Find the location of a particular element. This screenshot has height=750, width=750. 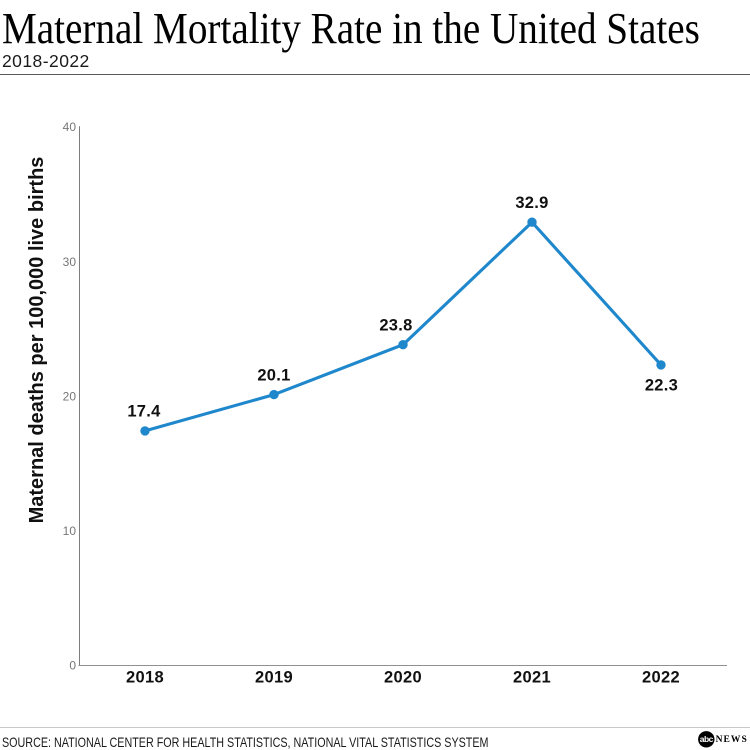

svg-text: 2022 is located at coordinates (661, 678).